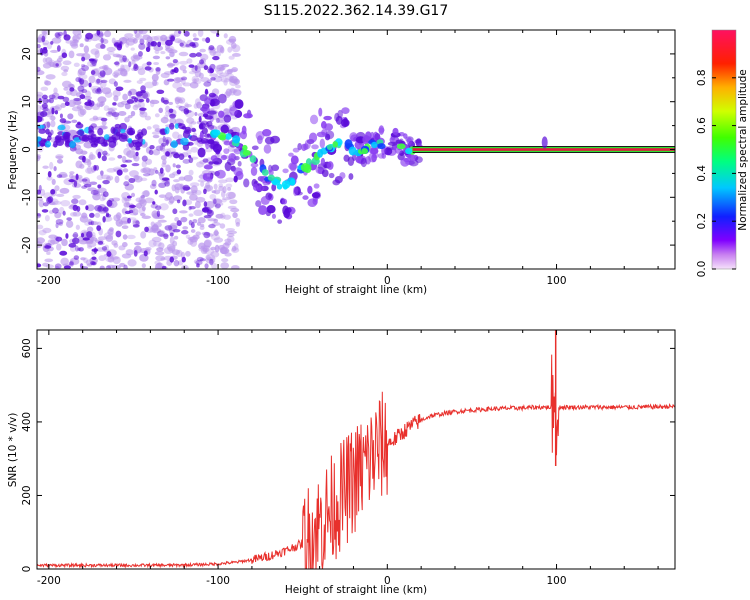 Image resolution: width=750 pixels, height=600 pixels. What do you see at coordinates (724, 149) in the screenshot?
I see `colorbar-frame` at bounding box center [724, 149].